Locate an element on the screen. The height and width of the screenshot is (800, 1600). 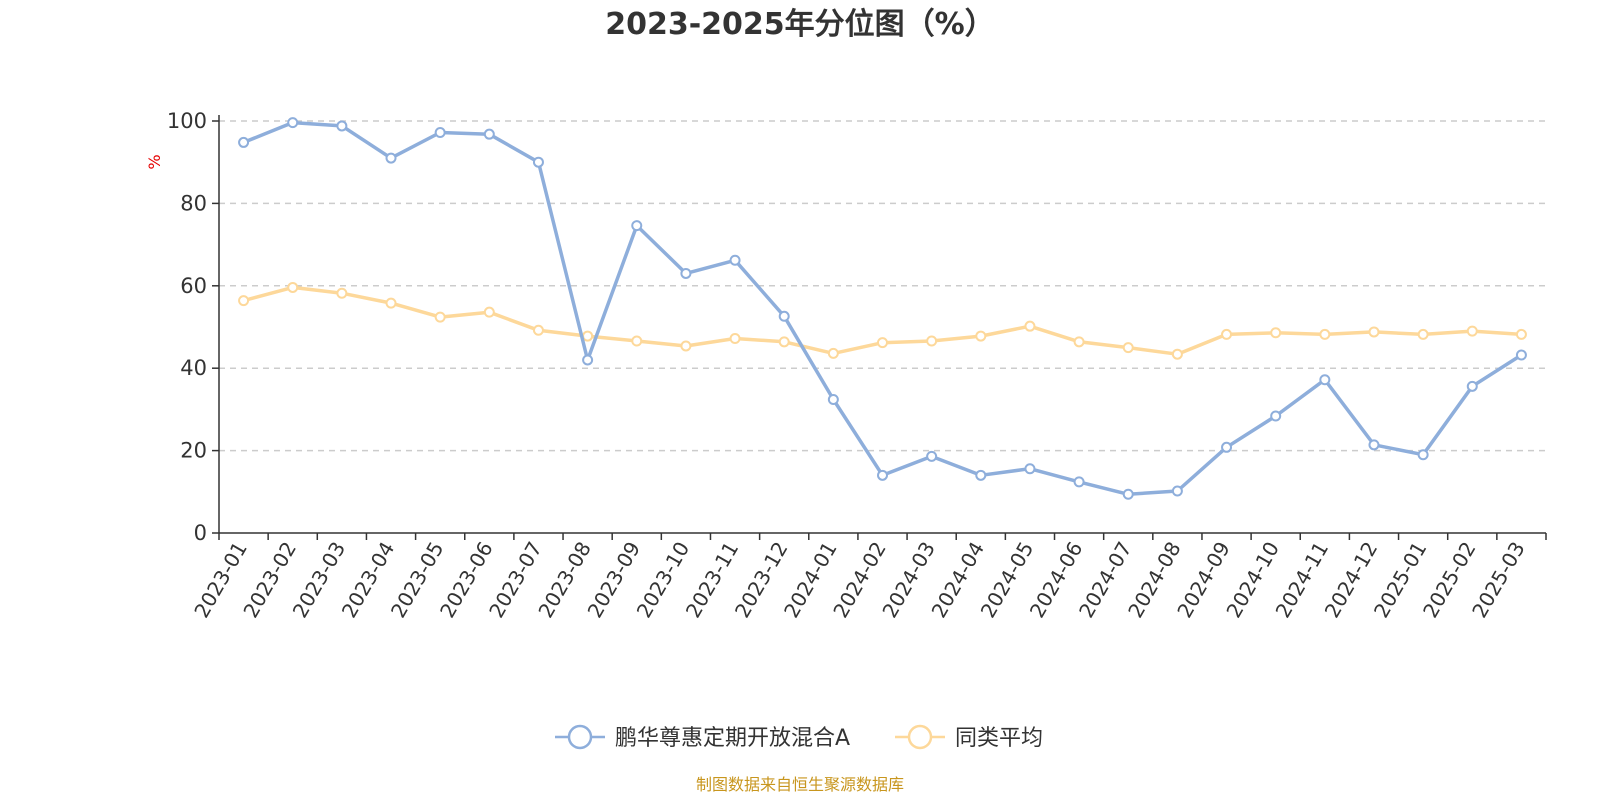
y-tick-label: 40 is located at coordinates (193, 368).